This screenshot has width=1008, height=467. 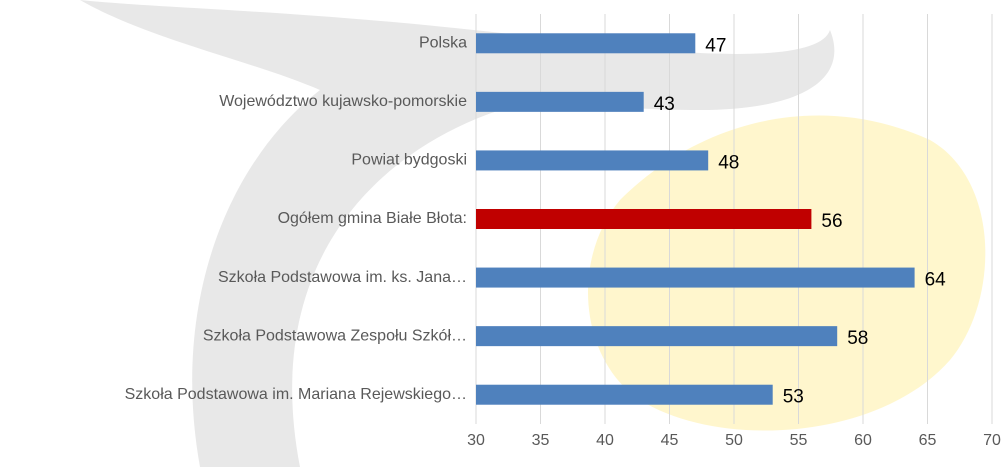 What do you see at coordinates (664, 104) in the screenshot?
I see `value-label: 43` at bounding box center [664, 104].